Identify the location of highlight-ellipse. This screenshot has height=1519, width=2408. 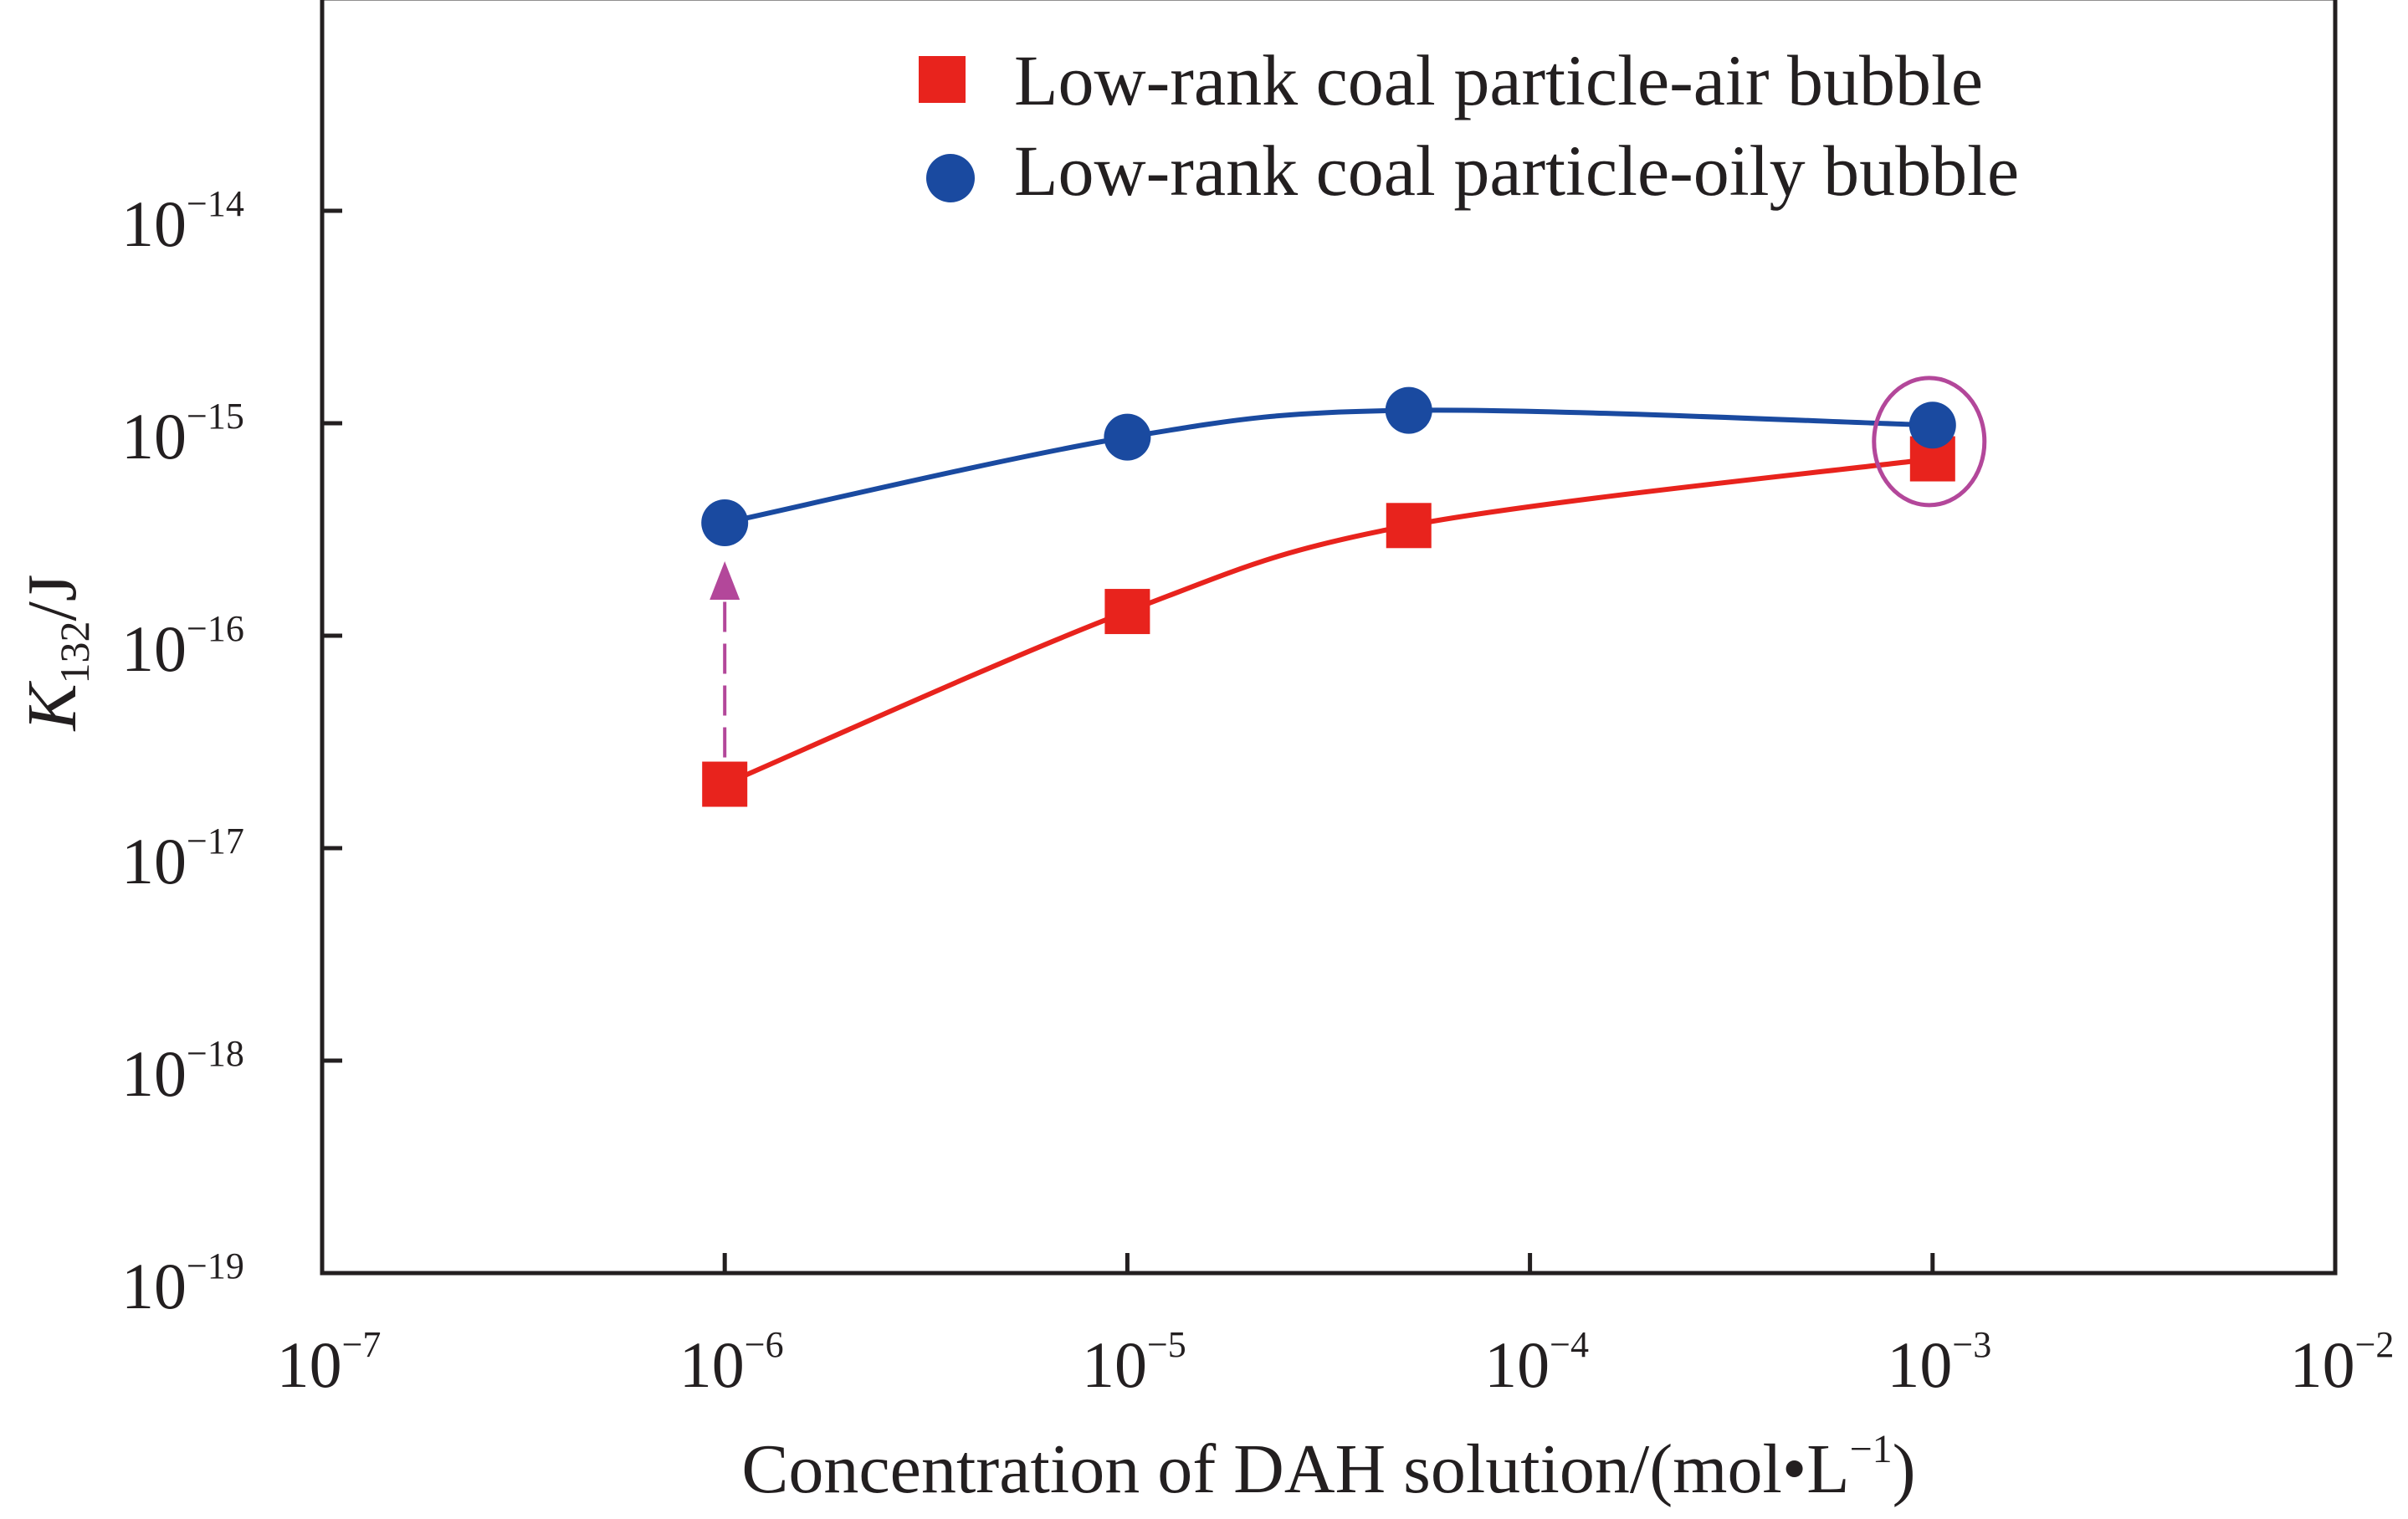
(1929, 442).